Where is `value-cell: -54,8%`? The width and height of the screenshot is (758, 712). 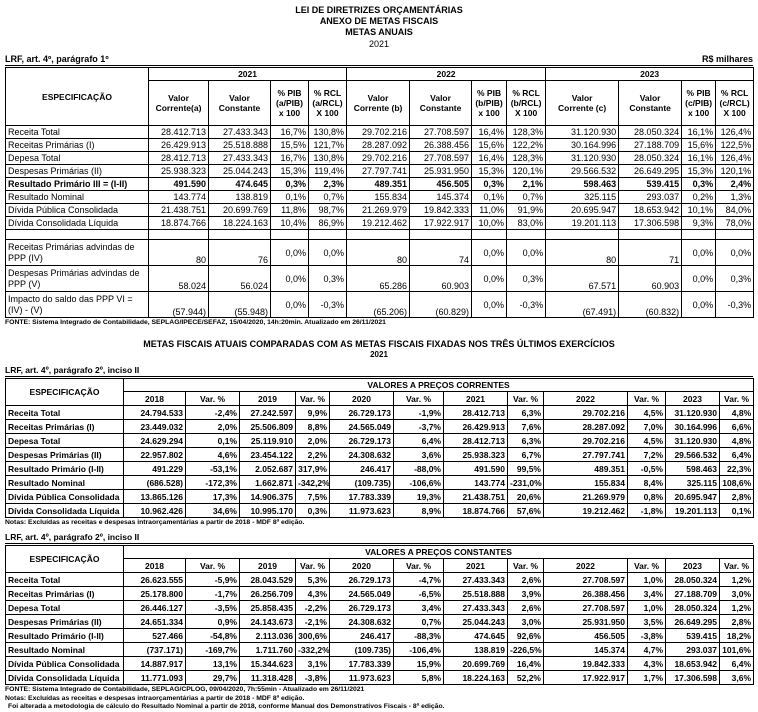
value-cell: -54,8% is located at coordinates (212, 635).